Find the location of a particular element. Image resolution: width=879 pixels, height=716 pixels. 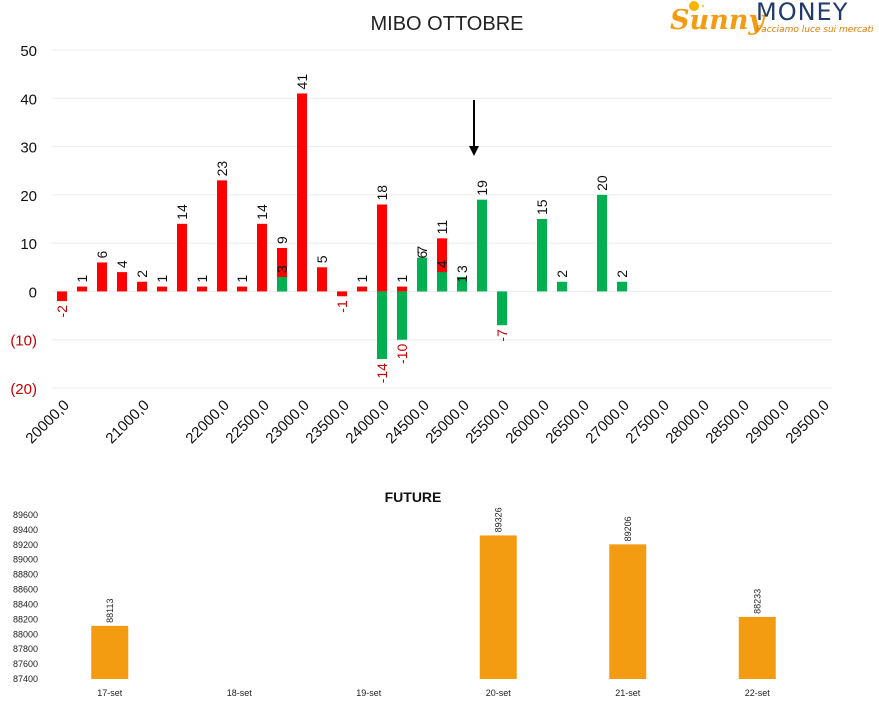

y-tick-label: 88000 is located at coordinates (25, 634).